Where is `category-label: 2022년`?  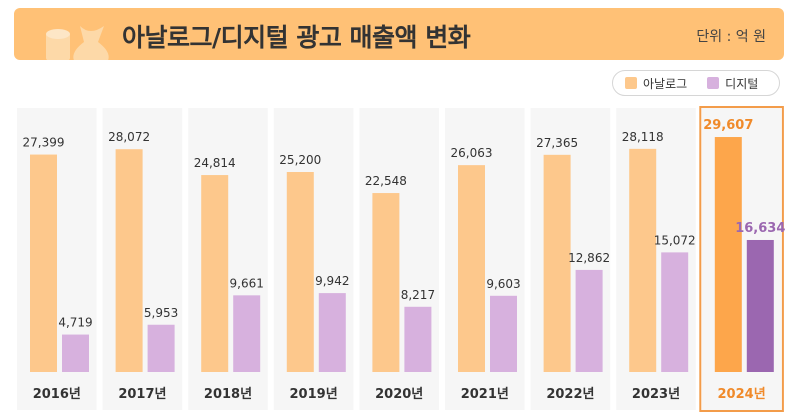 category-label: 2022년 is located at coordinates (570, 394).